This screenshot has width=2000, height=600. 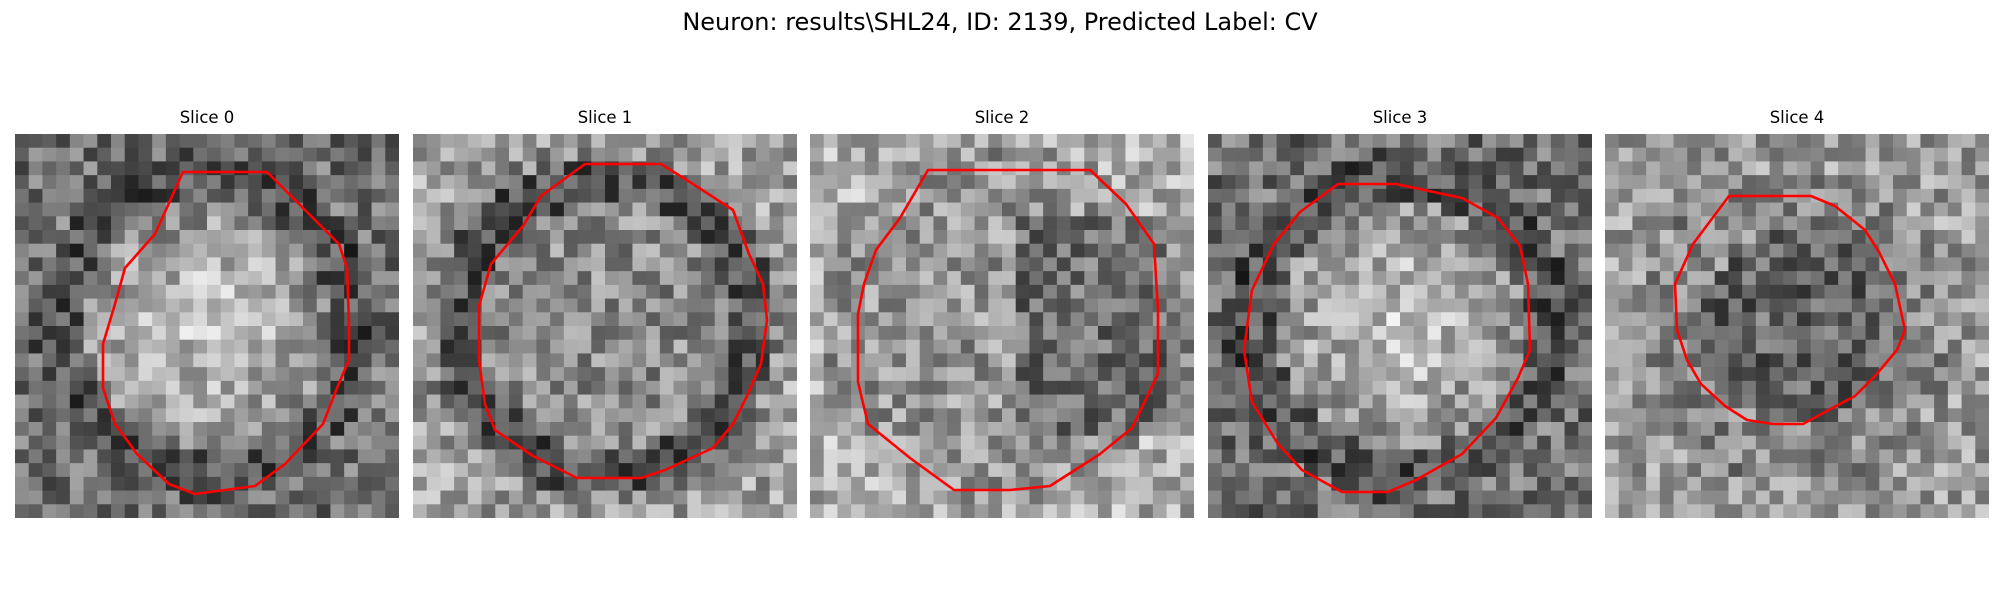 I want to click on slice-title-1: Slice 1, so click(x=605, y=117).